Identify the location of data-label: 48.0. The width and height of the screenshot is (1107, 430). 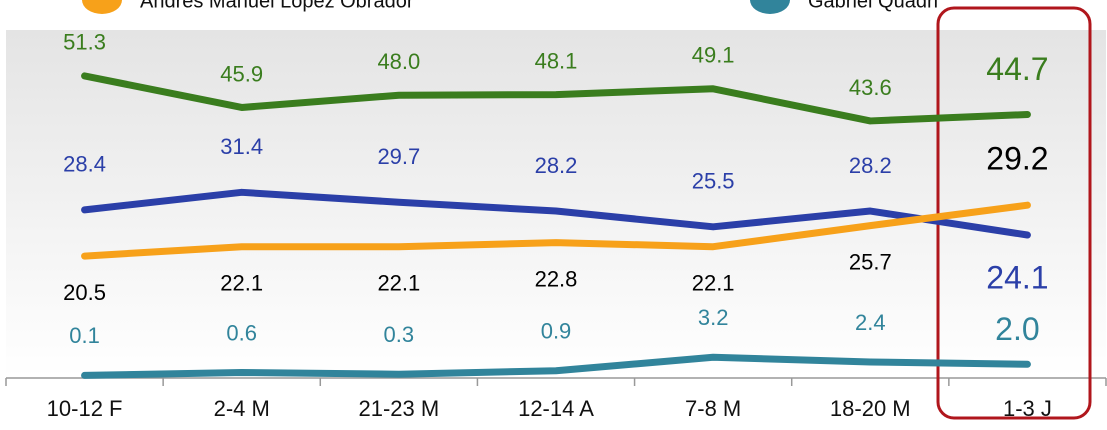
(398, 61).